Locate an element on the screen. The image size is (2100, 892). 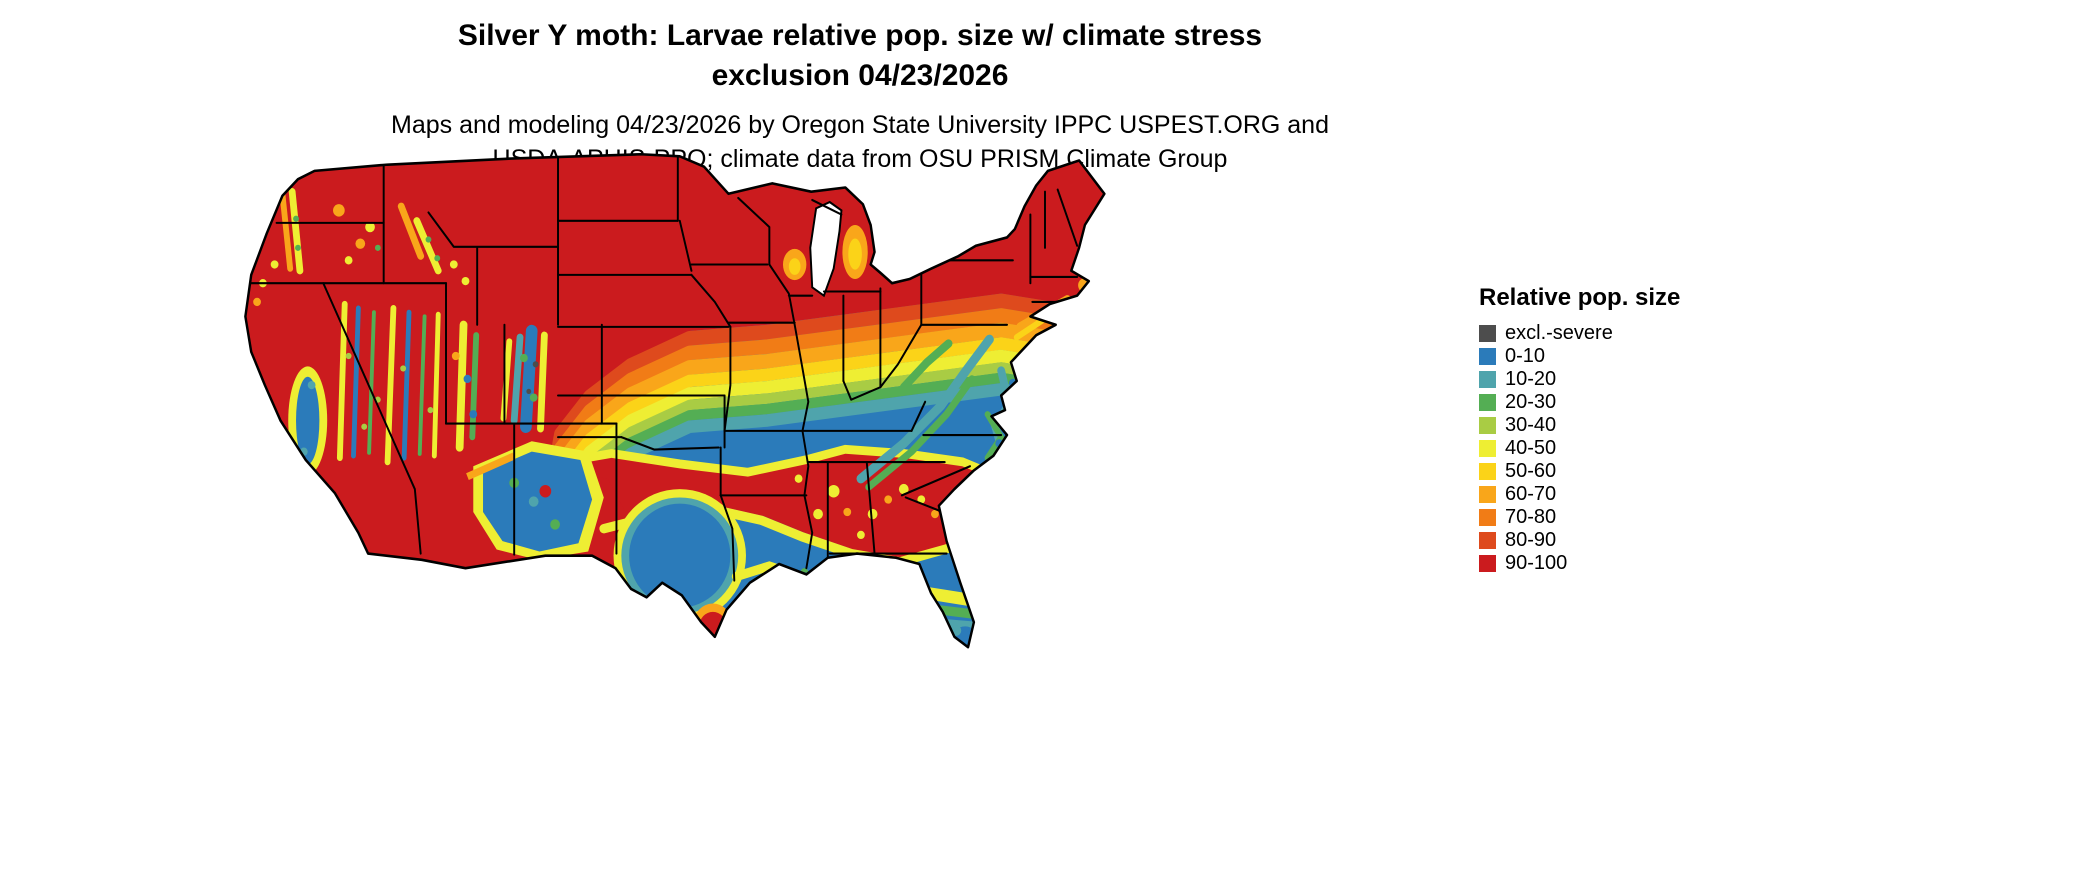
legend-label: 40-50 is located at coordinates (1531, 448).